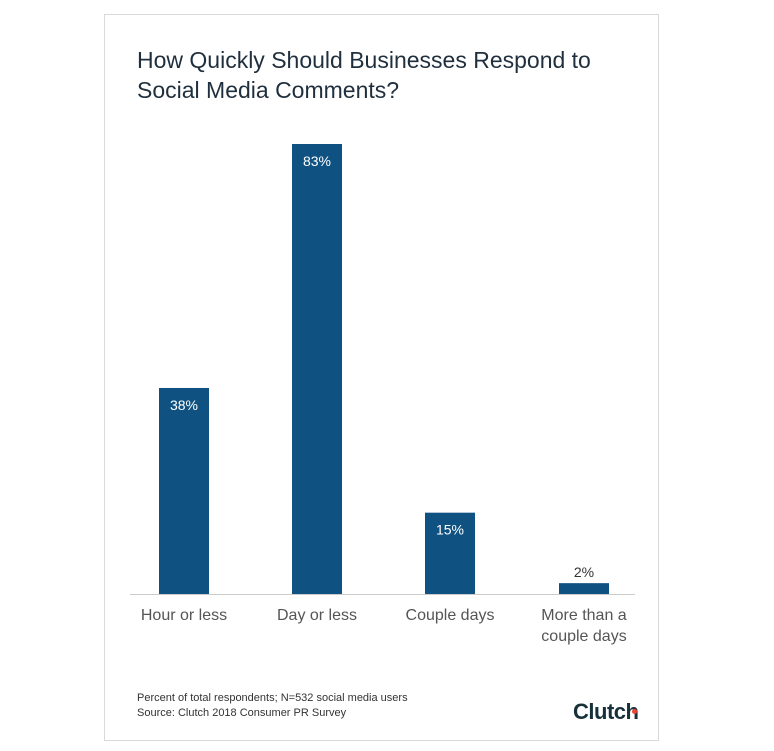 This screenshot has height=751, width=774. What do you see at coordinates (583, 636) in the screenshot?
I see `category-label-line: couple days` at bounding box center [583, 636].